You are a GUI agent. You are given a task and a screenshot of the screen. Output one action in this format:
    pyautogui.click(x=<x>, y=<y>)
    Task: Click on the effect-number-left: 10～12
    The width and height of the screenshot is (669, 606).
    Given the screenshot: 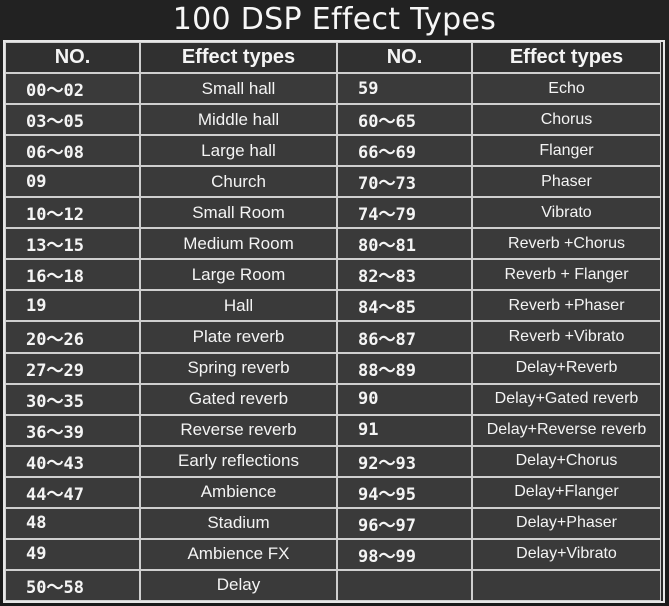 What is the action you would take?
    pyautogui.click(x=72, y=213)
    